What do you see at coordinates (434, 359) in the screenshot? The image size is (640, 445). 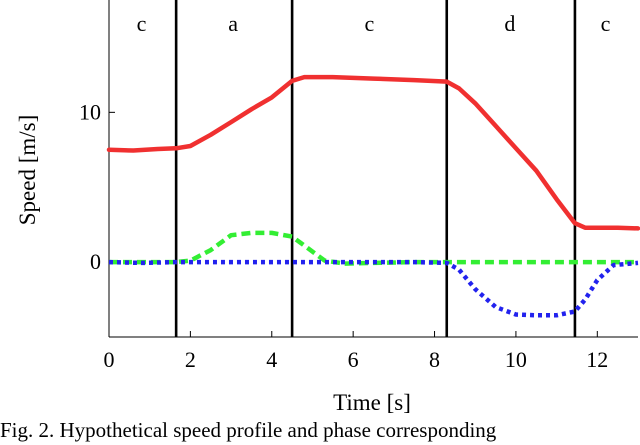 I see `x-tick-label: 8` at bounding box center [434, 359].